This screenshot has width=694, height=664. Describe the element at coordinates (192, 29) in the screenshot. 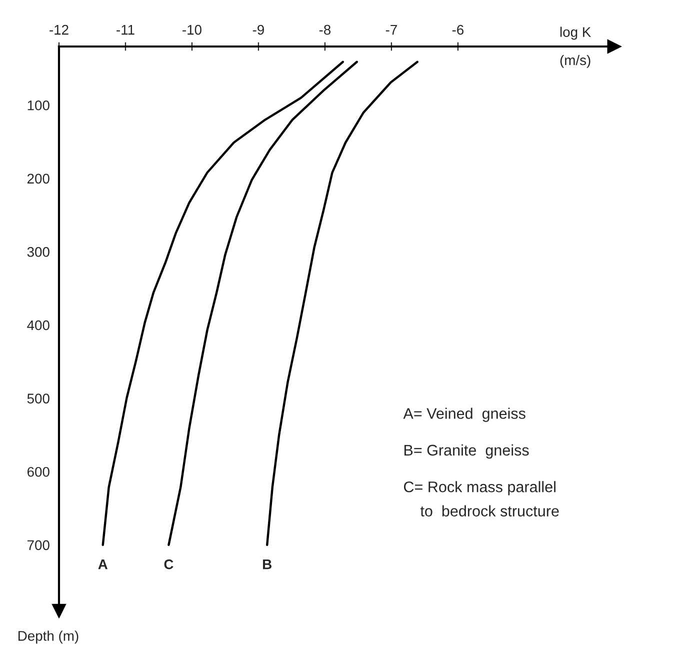

I see `x-tick-label: -10` at that location.